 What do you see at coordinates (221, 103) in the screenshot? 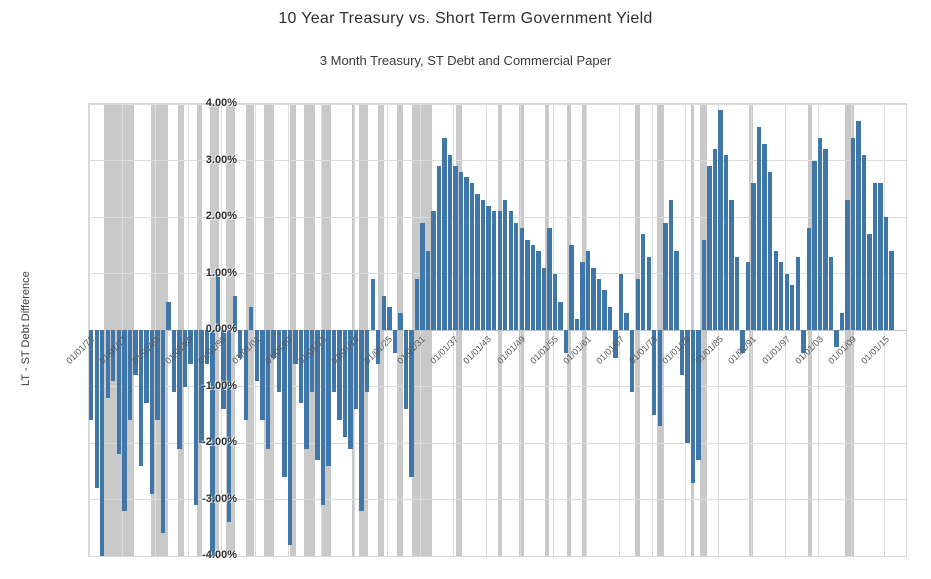
I see `y-tick-label: 4.00%` at bounding box center [221, 103].